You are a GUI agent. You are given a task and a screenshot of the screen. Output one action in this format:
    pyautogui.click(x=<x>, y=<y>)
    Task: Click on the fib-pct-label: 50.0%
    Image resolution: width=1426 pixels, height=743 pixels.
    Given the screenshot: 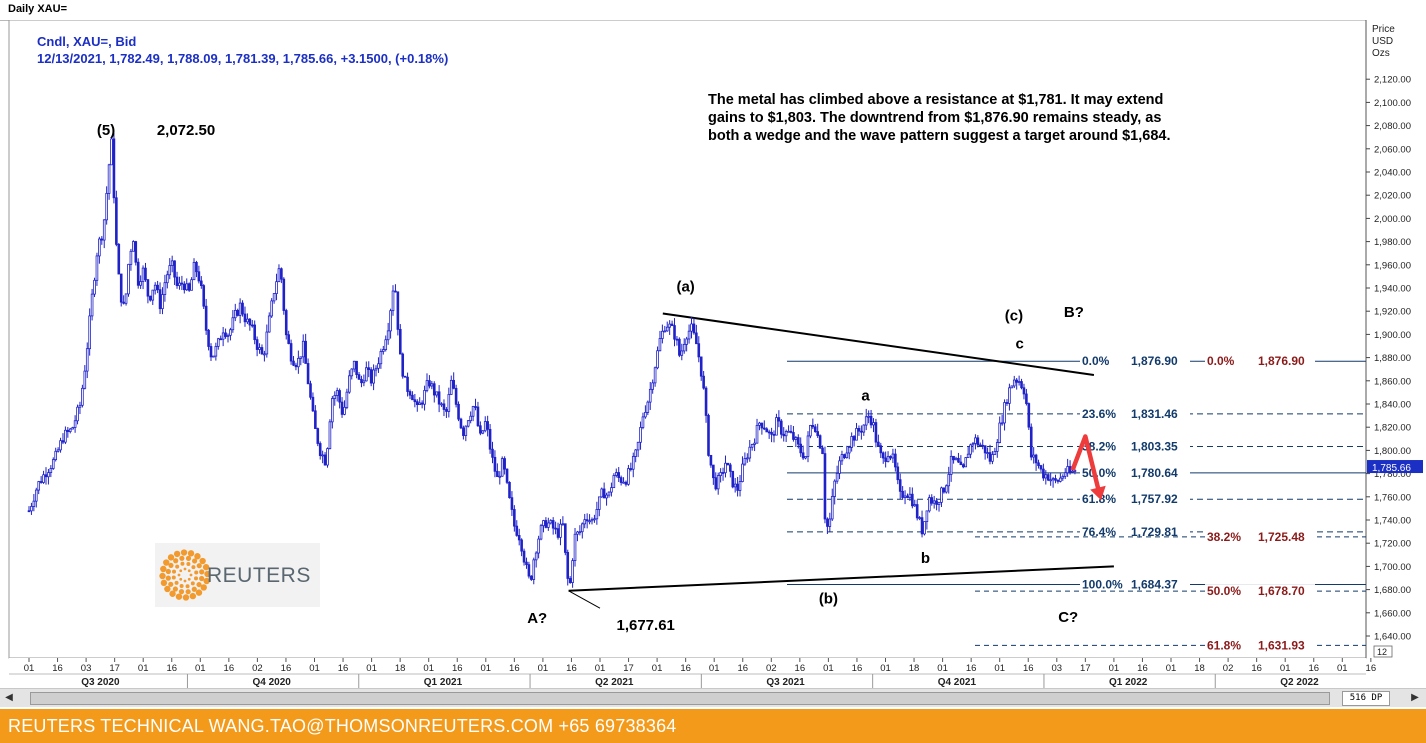 What is the action you would take?
    pyautogui.click(x=1099, y=473)
    